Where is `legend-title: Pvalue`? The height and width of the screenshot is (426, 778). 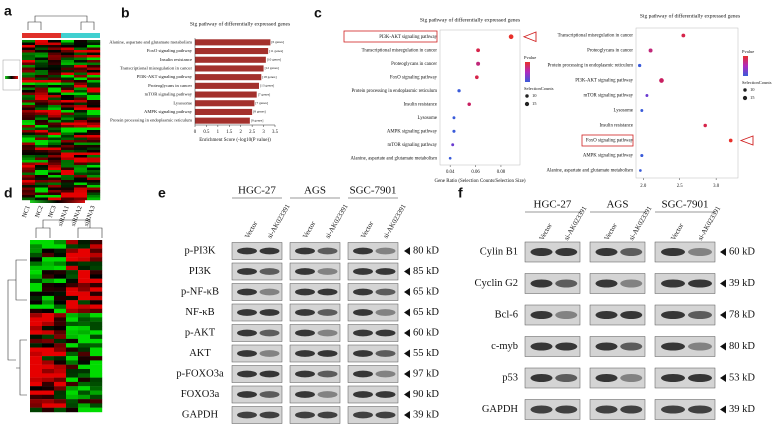 legend-title: Pvalue is located at coordinates (530, 57).